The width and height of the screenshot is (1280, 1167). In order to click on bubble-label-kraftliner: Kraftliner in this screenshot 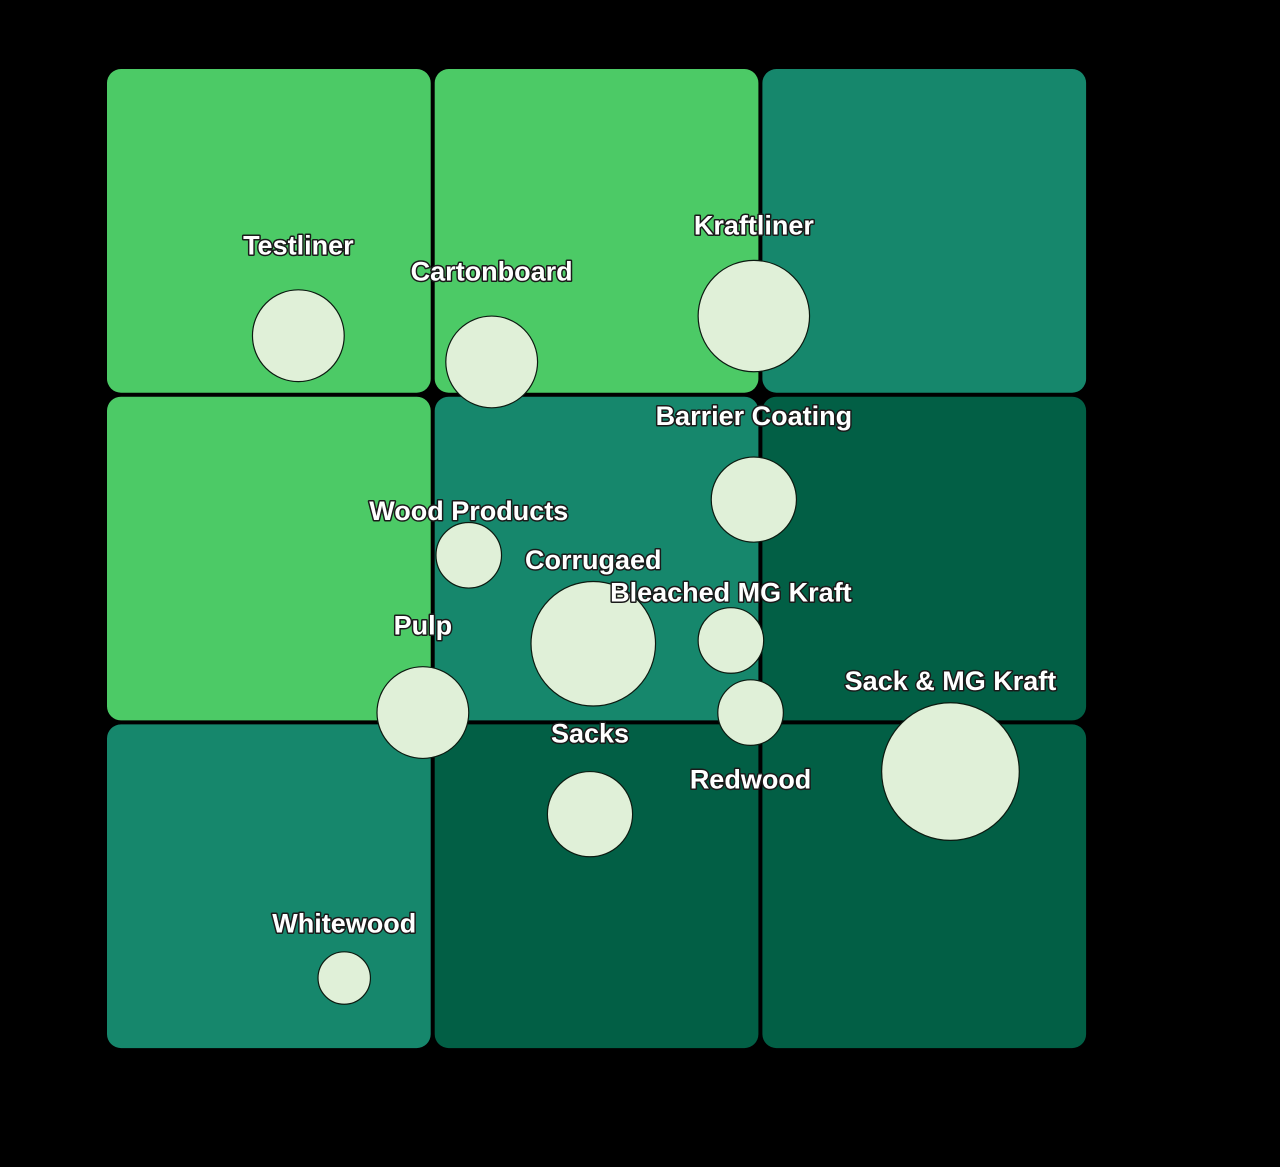, I will do `click(754, 226)`.